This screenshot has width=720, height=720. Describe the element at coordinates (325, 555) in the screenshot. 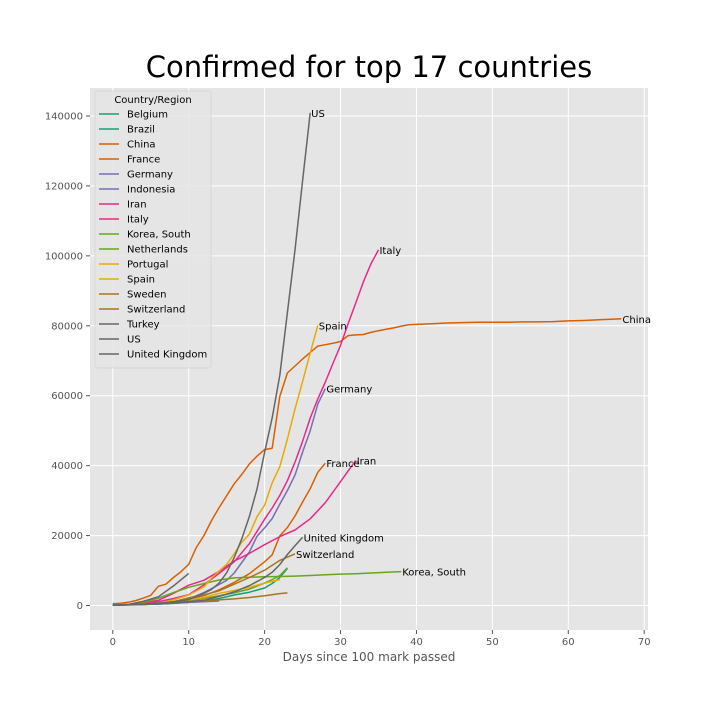

I see `end-label-switzerland: Switzerland` at that location.